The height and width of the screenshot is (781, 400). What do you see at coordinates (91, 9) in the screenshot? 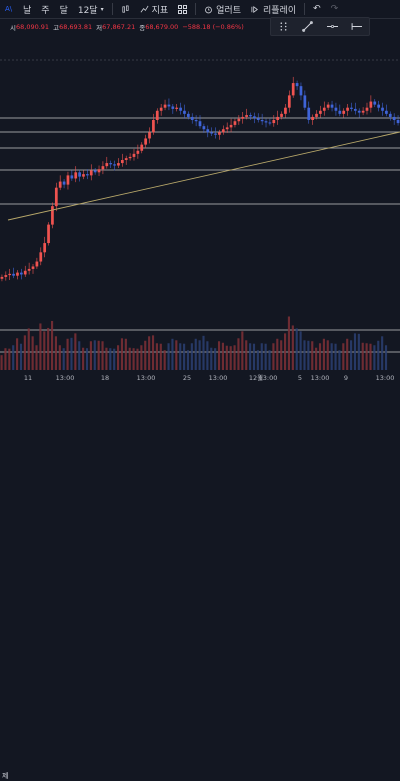
I see `interval-selected-dropdown: 12달 ▾` at bounding box center [91, 9].